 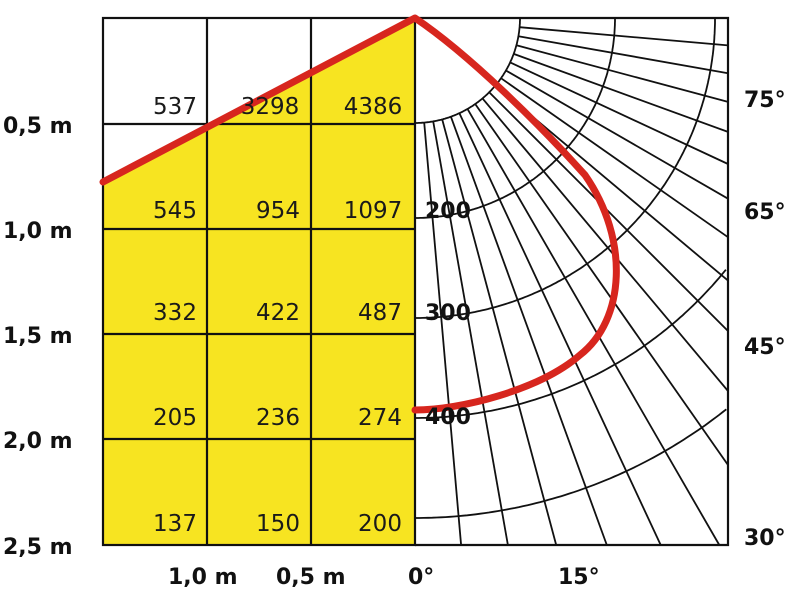 What do you see at coordinates (278, 418) in the screenshot?
I see `grid-value: 236` at bounding box center [278, 418].